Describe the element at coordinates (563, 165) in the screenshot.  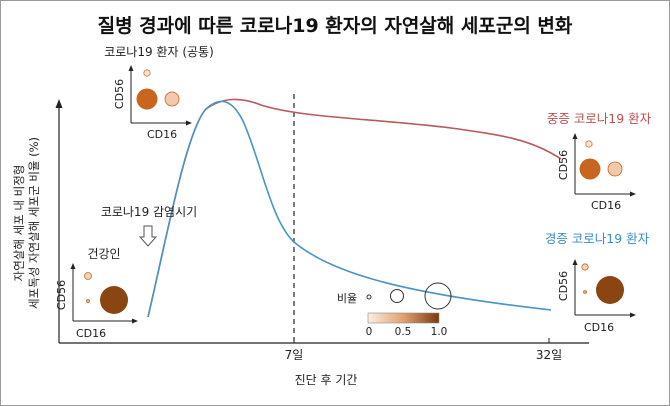
I see `inset-severe-ylabel: CD56` at that location.